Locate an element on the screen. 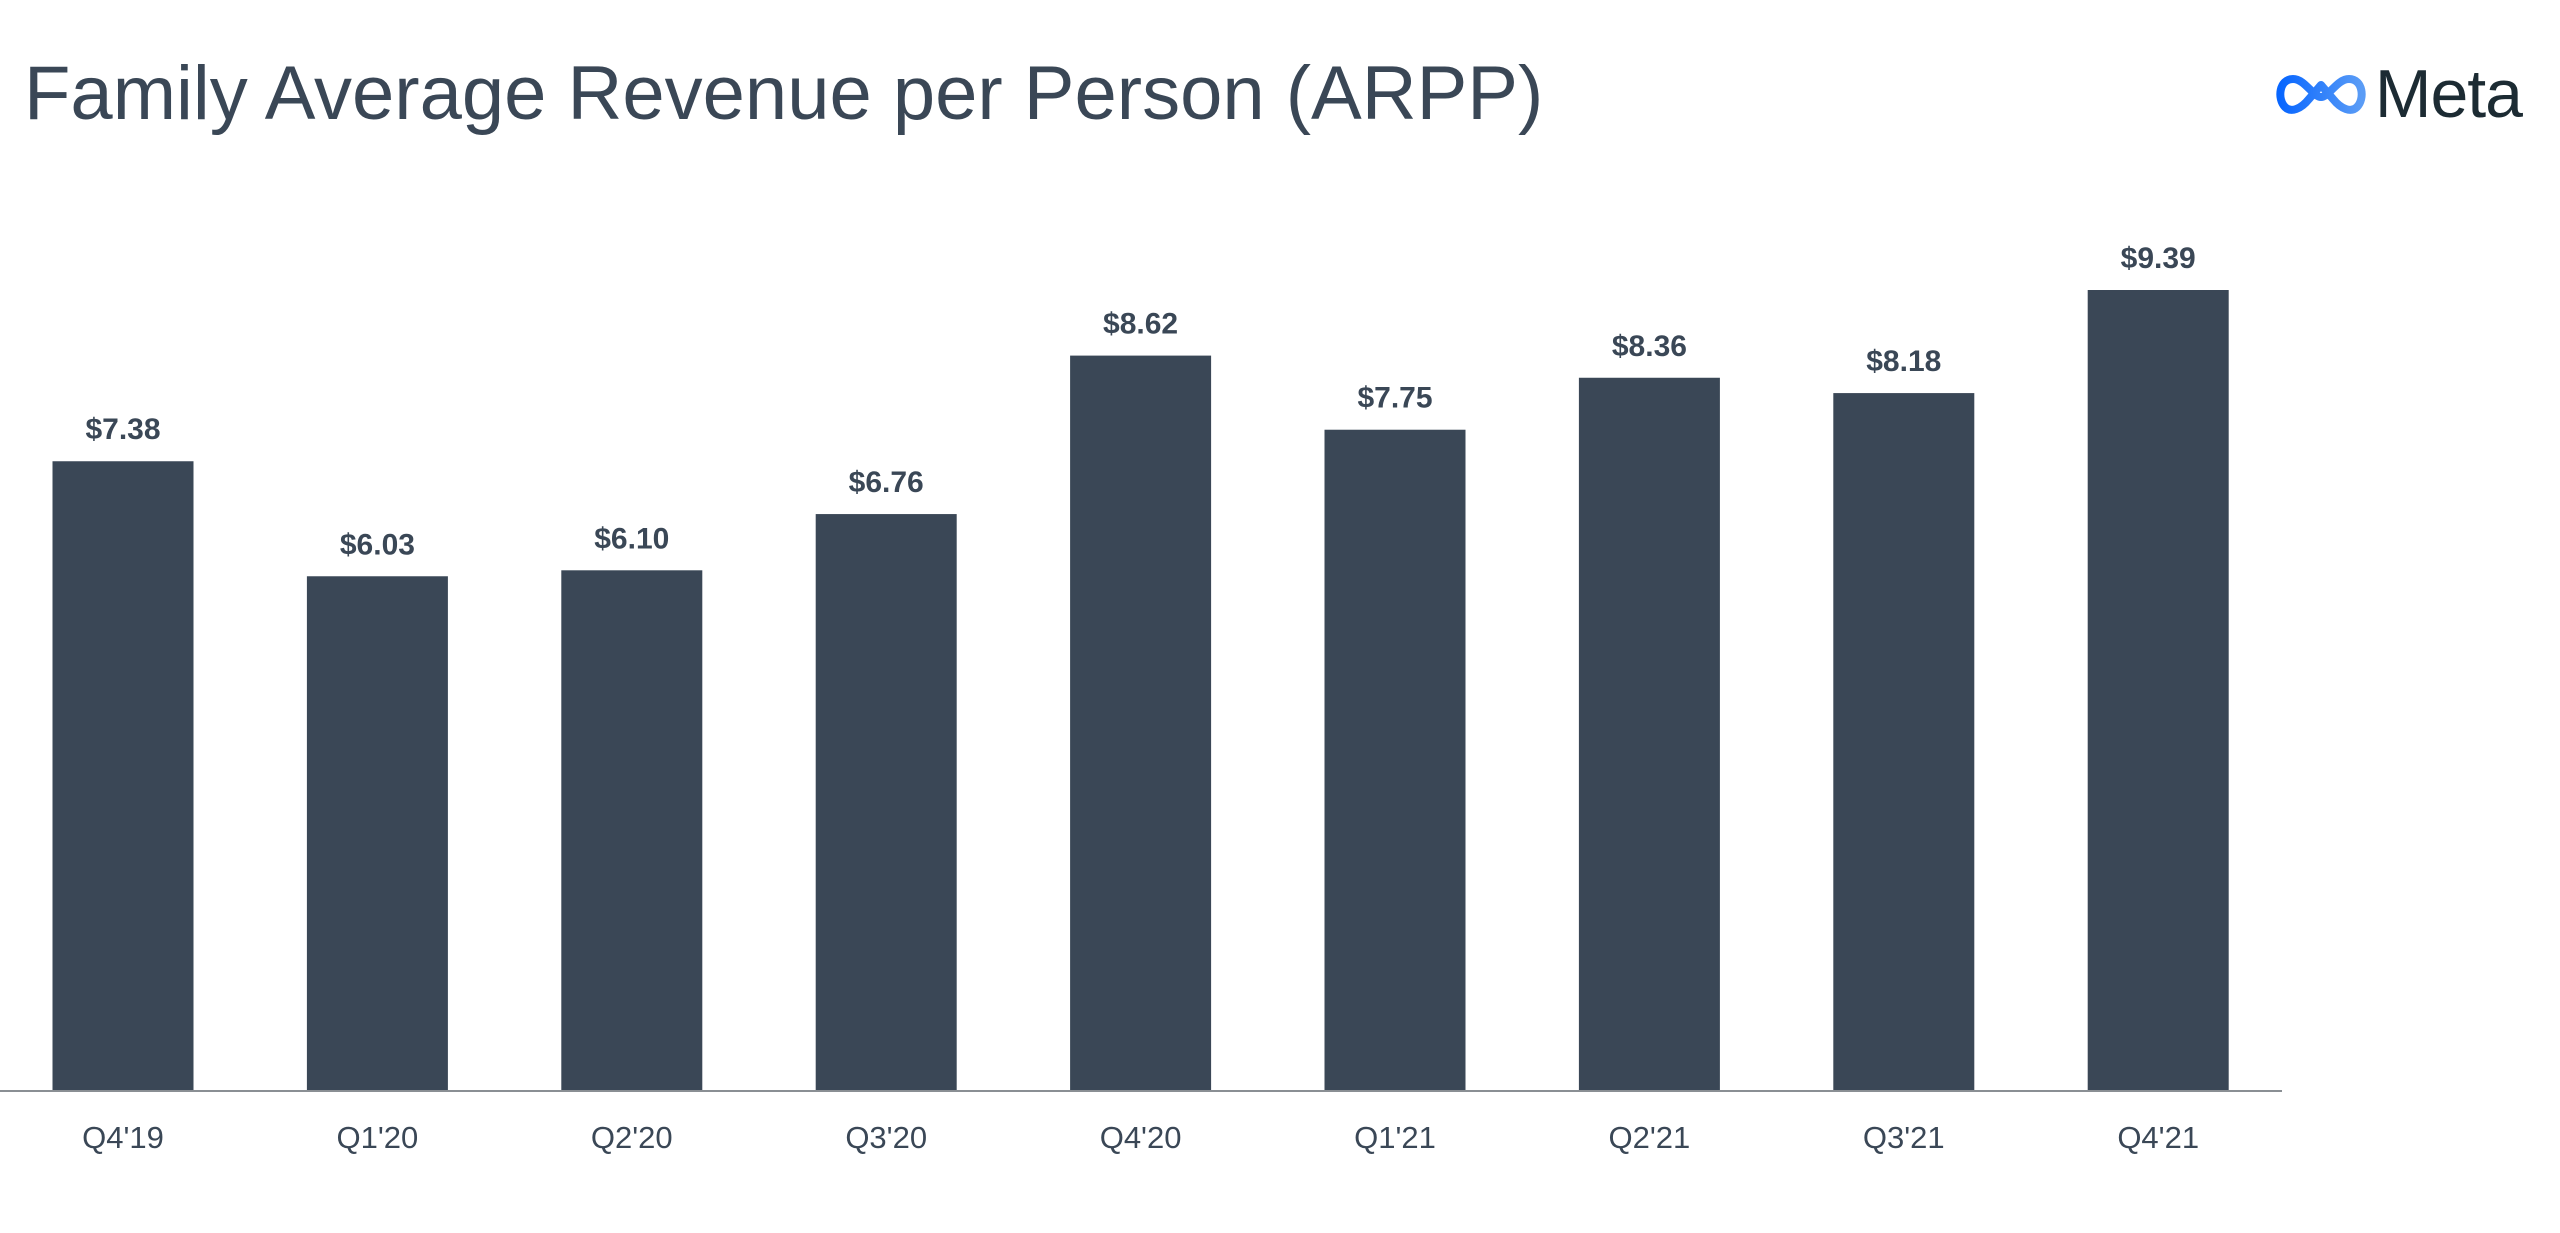  meta-infinity-icon is located at coordinates (2321, 94).